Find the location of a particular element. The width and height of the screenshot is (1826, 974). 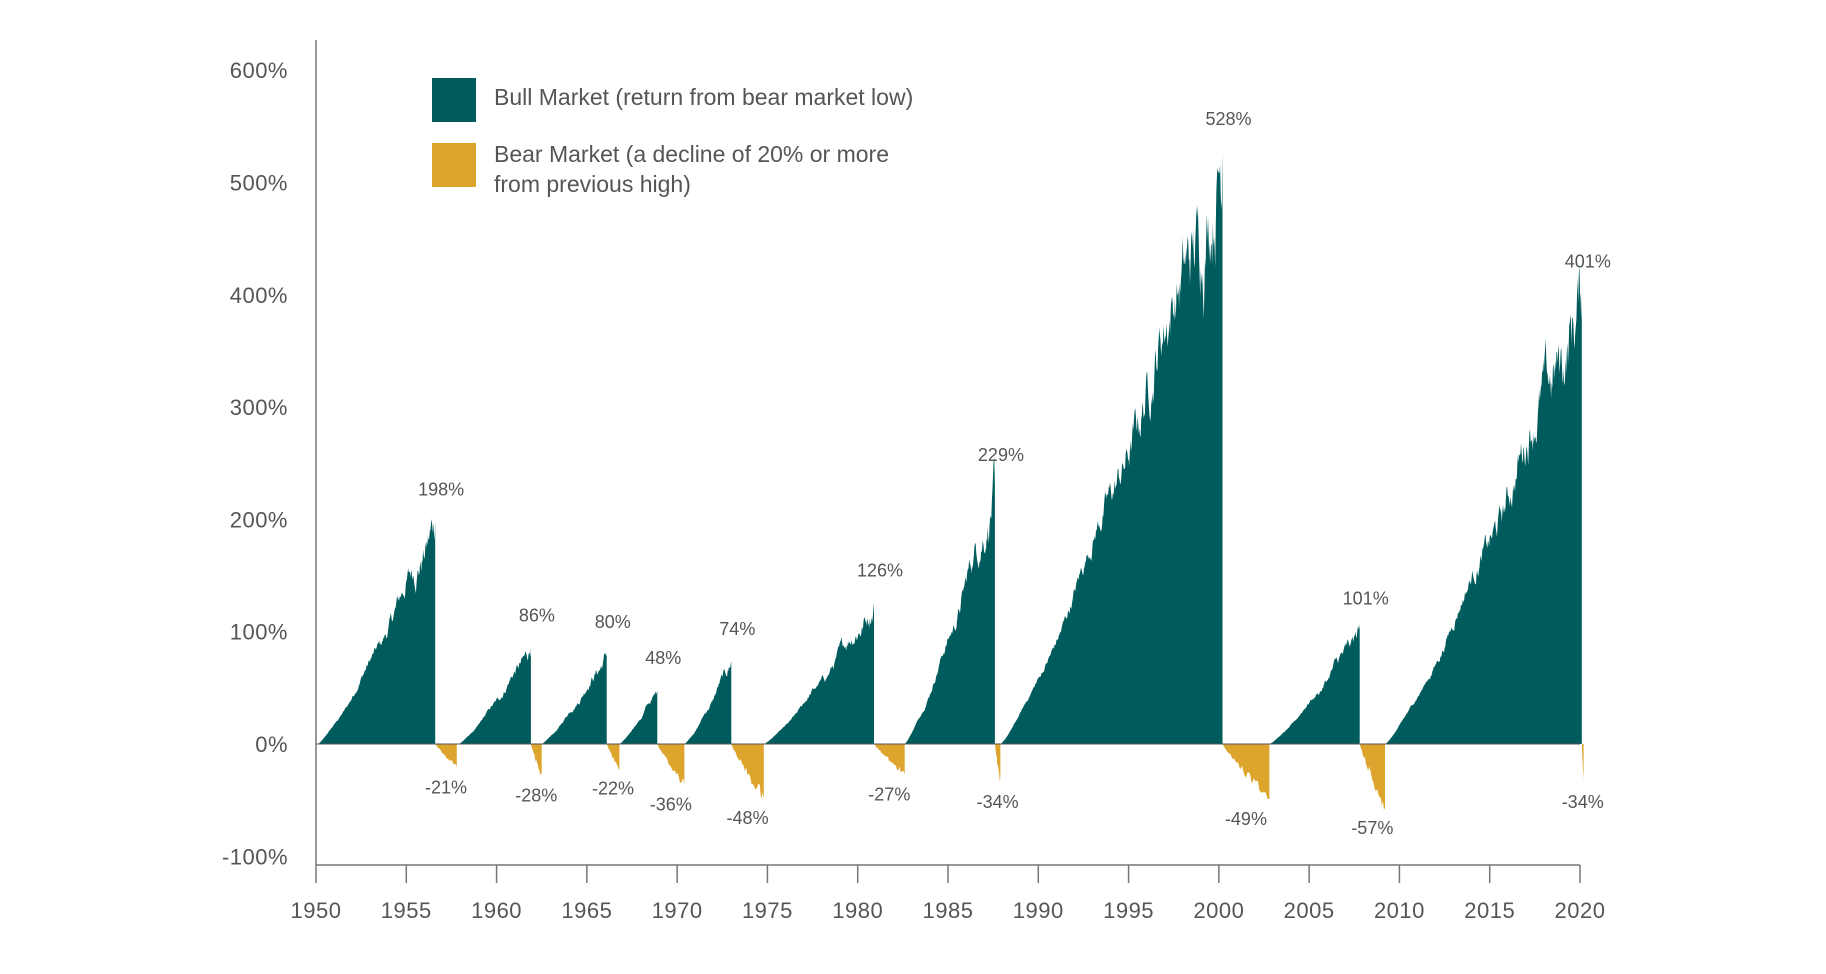

bull-market-label: 86% is located at coordinates (537, 615).